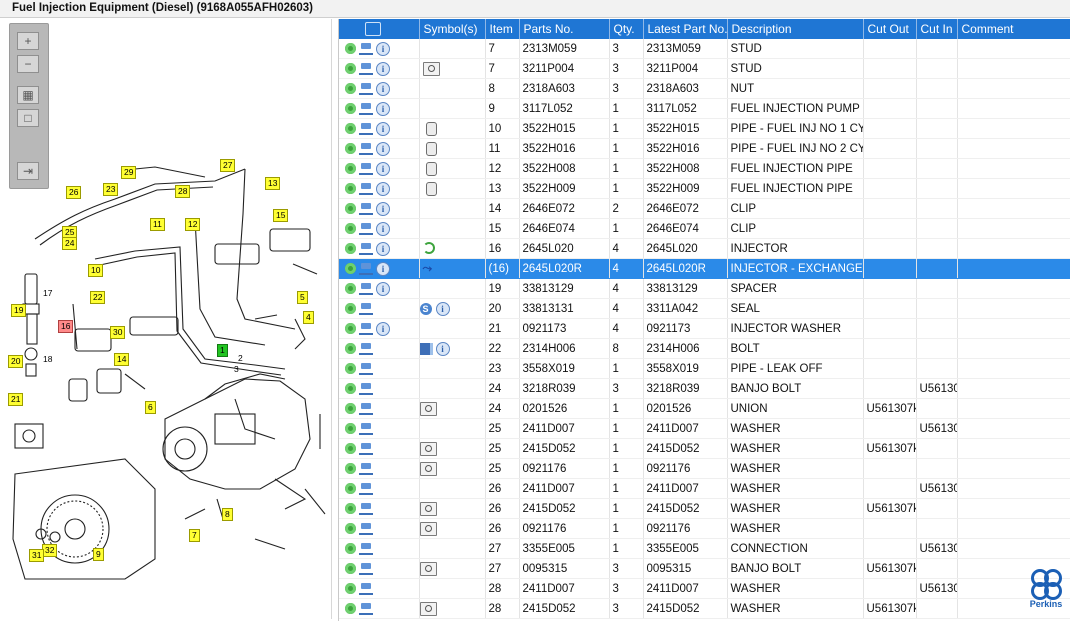  What do you see at coordinates (150, 407) in the screenshot?
I see `callout-6: 6` at bounding box center [150, 407].